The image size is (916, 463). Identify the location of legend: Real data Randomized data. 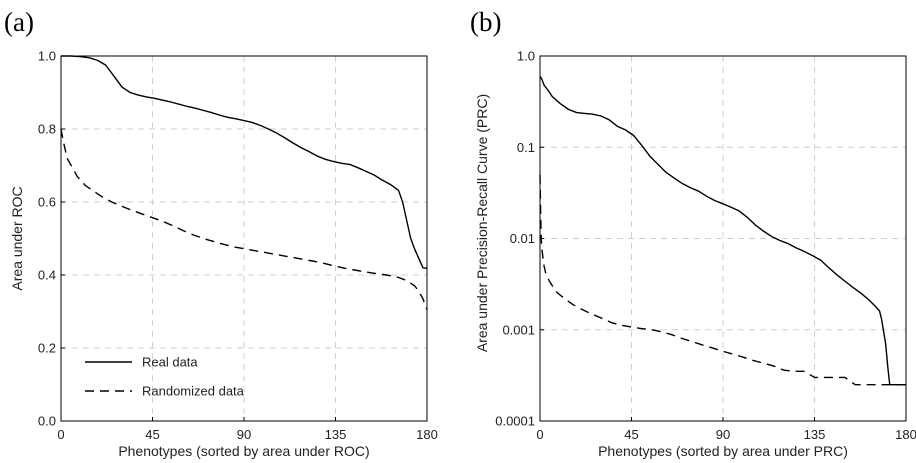
(165, 377).